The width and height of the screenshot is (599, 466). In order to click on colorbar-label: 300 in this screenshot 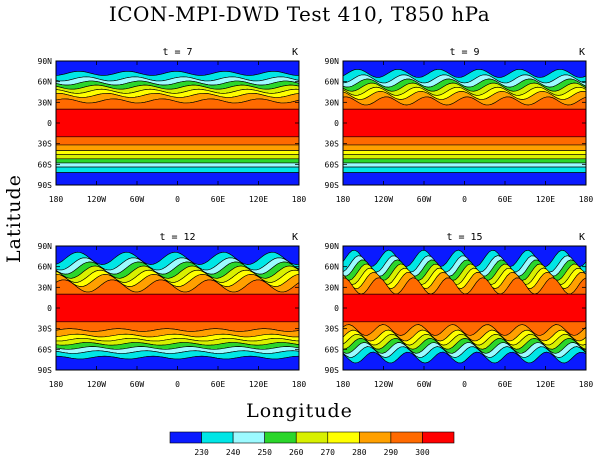, I will do `click(422, 452)`.